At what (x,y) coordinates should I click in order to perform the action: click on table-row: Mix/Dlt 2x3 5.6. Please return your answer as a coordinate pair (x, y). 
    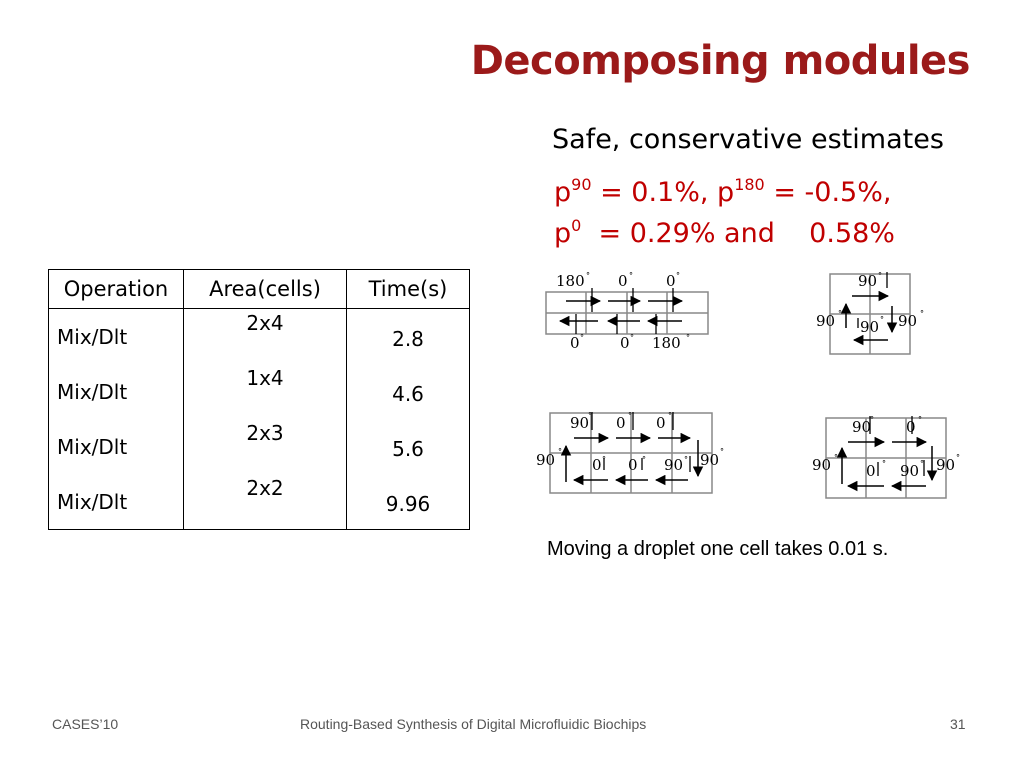
    Looking at the image, I should click on (259, 446).